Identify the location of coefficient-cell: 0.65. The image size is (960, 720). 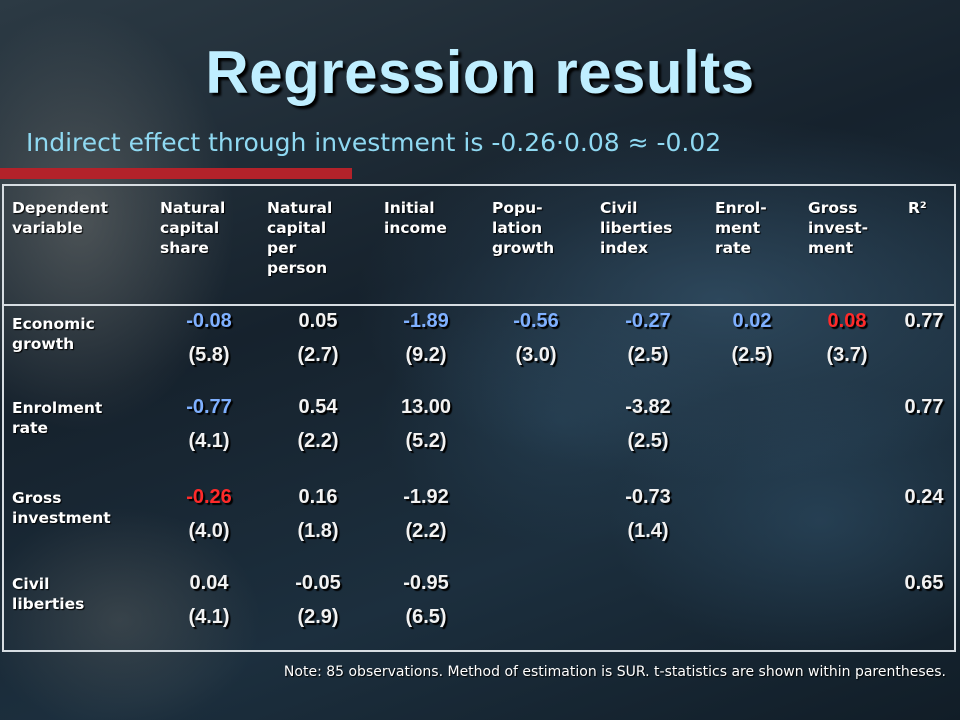
(924, 583).